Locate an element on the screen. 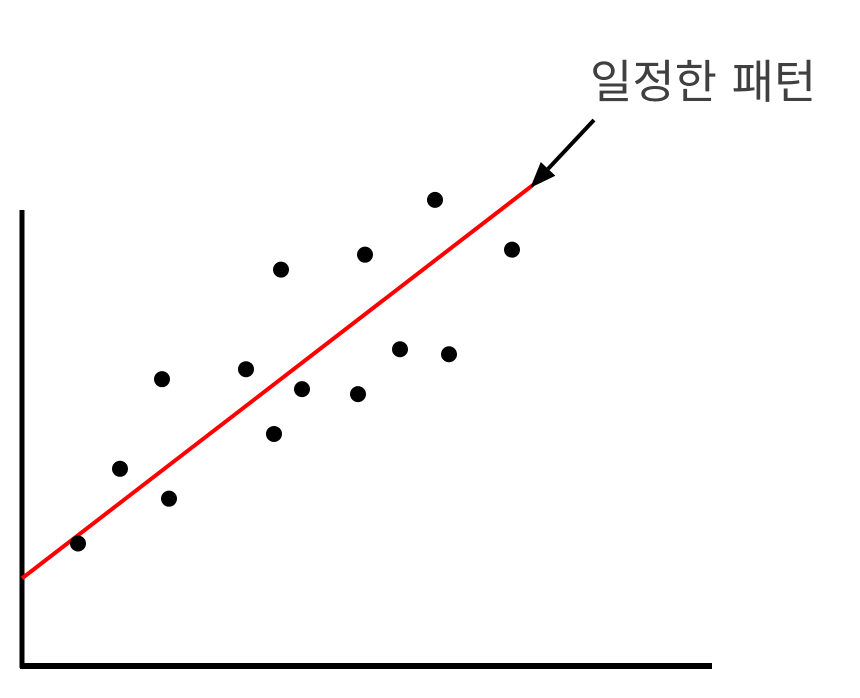 The width and height of the screenshot is (860, 698). annotation-arrow is located at coordinates (571, 144).